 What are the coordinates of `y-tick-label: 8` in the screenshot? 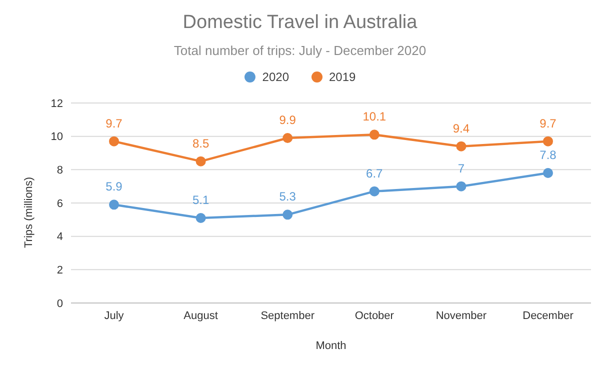 It's located at (59, 170).